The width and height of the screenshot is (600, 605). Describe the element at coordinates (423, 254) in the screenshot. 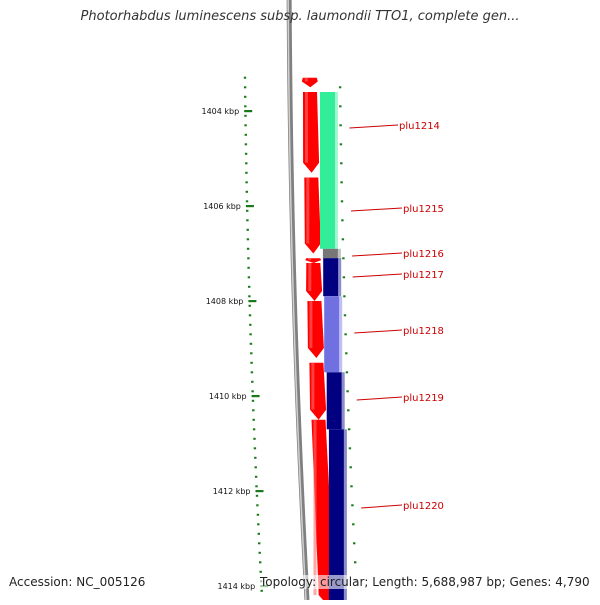

I see `gene-label-plu1216: plu1216` at that location.